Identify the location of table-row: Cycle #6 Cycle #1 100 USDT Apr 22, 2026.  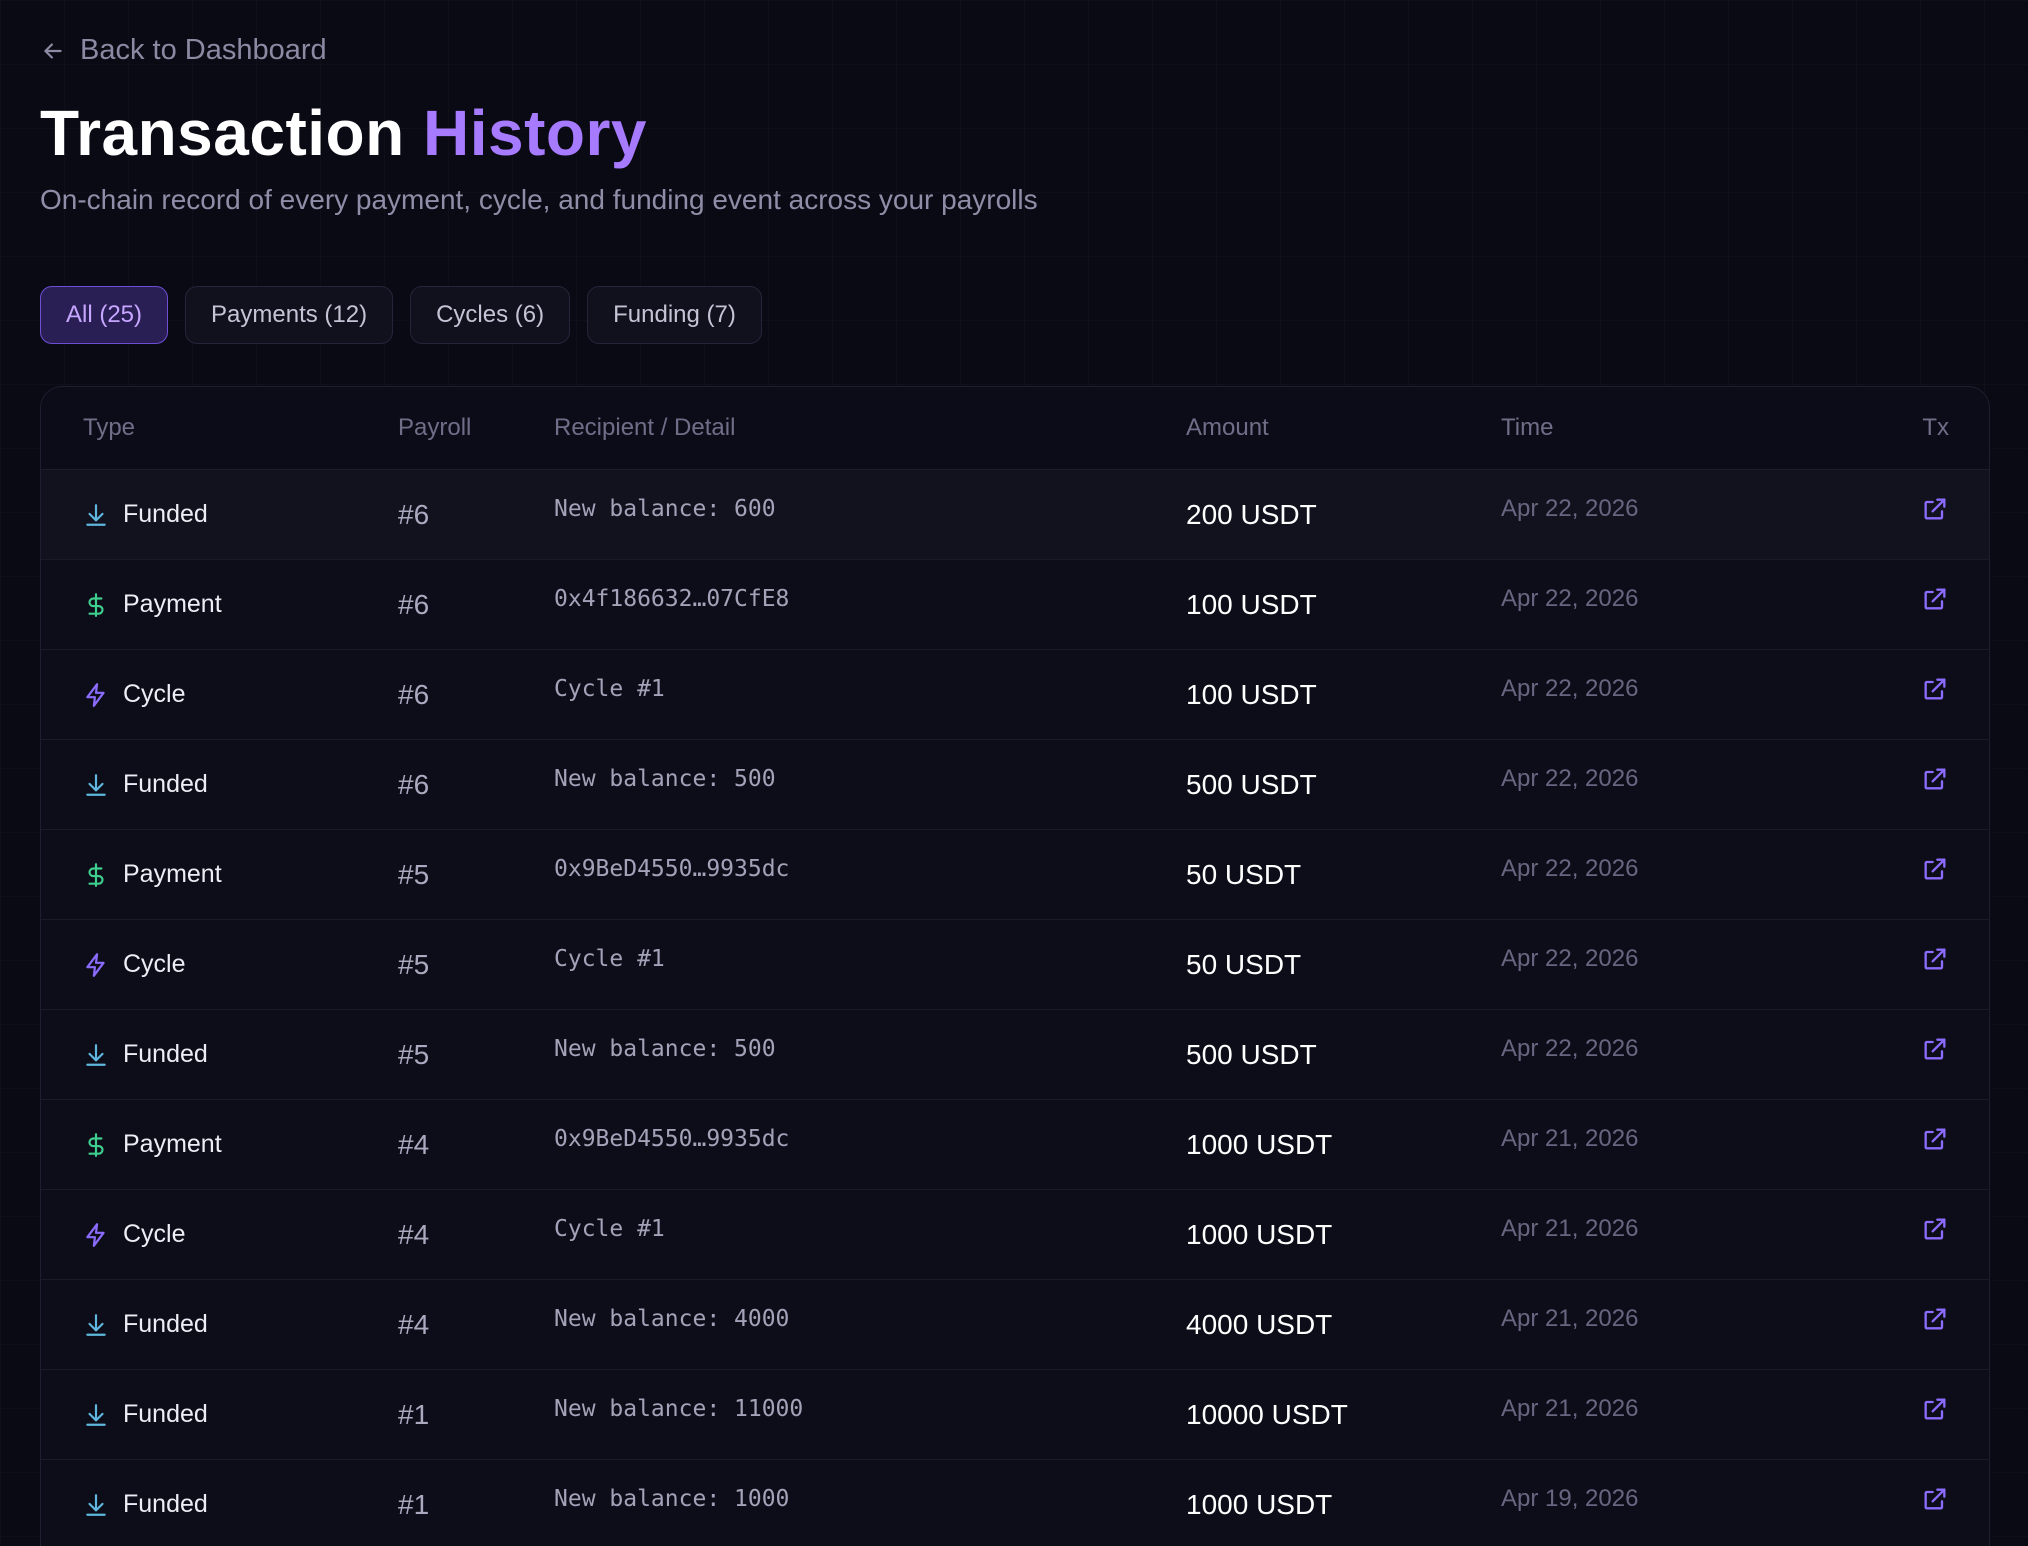
(1015, 695).